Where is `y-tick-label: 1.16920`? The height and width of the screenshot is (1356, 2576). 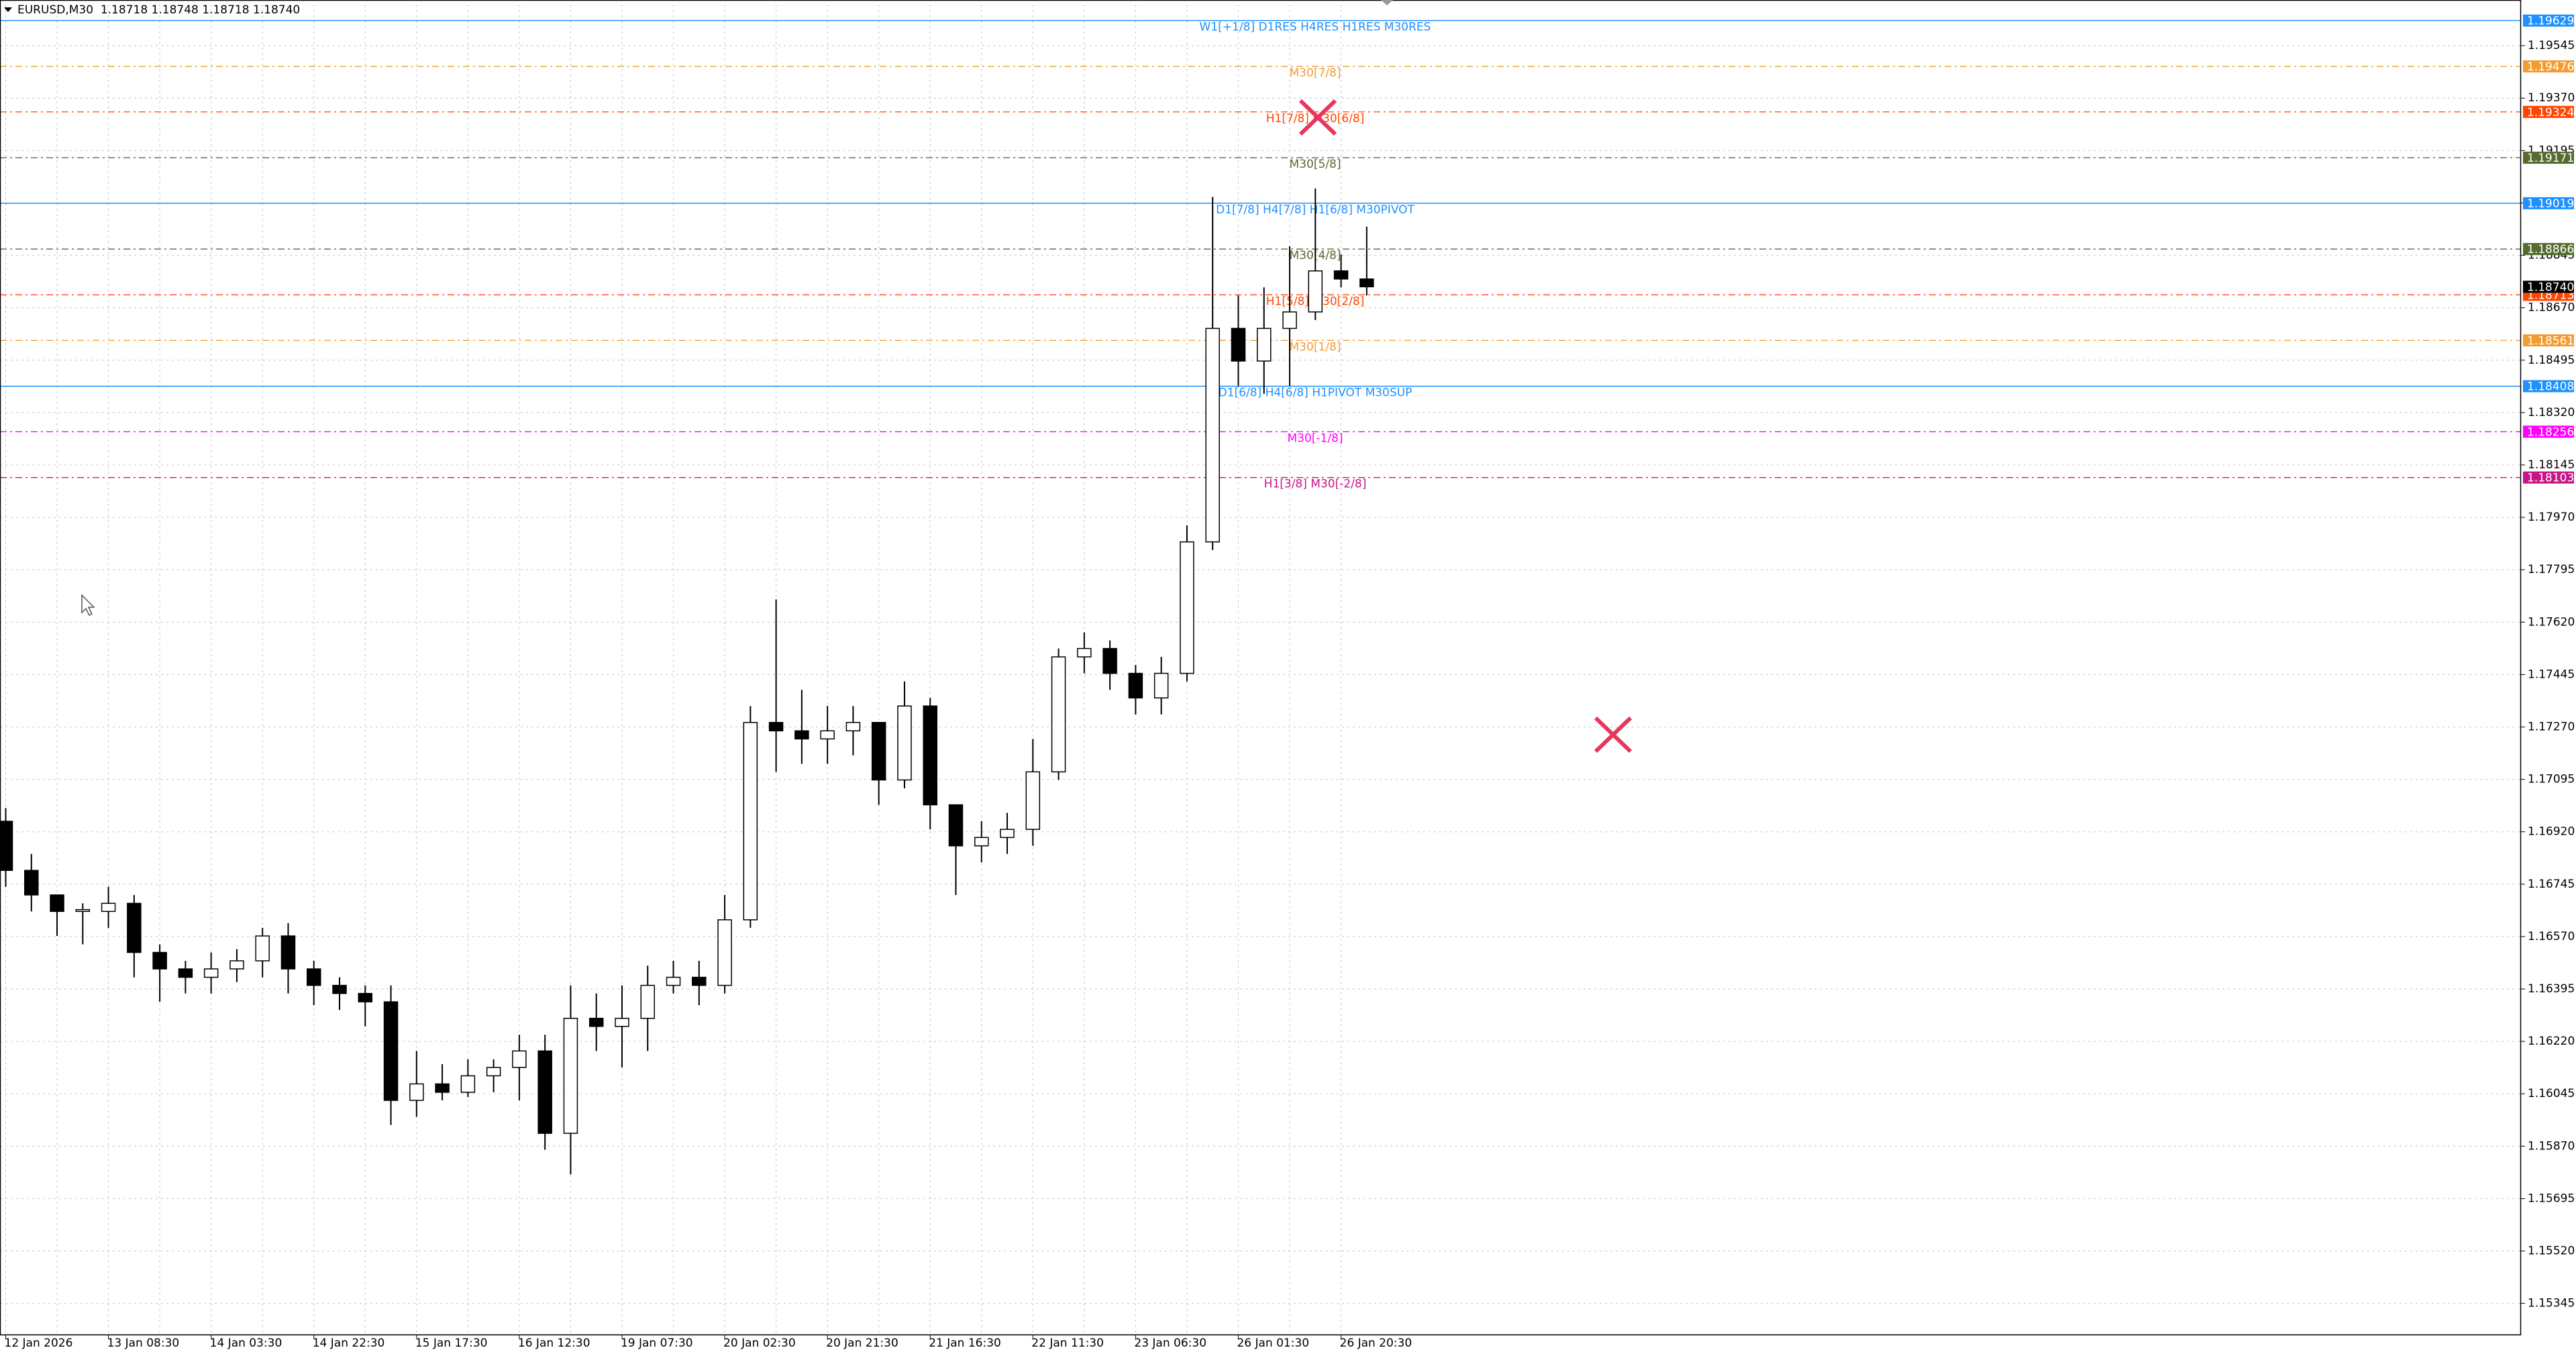
y-tick-label: 1.16920 is located at coordinates (2551, 832).